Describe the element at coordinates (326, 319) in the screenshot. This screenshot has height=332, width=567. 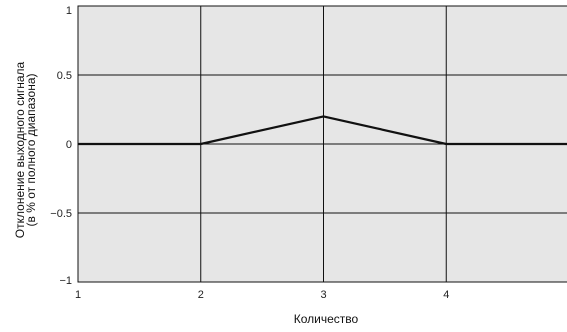
I see `x-axis-label: Количество` at that location.